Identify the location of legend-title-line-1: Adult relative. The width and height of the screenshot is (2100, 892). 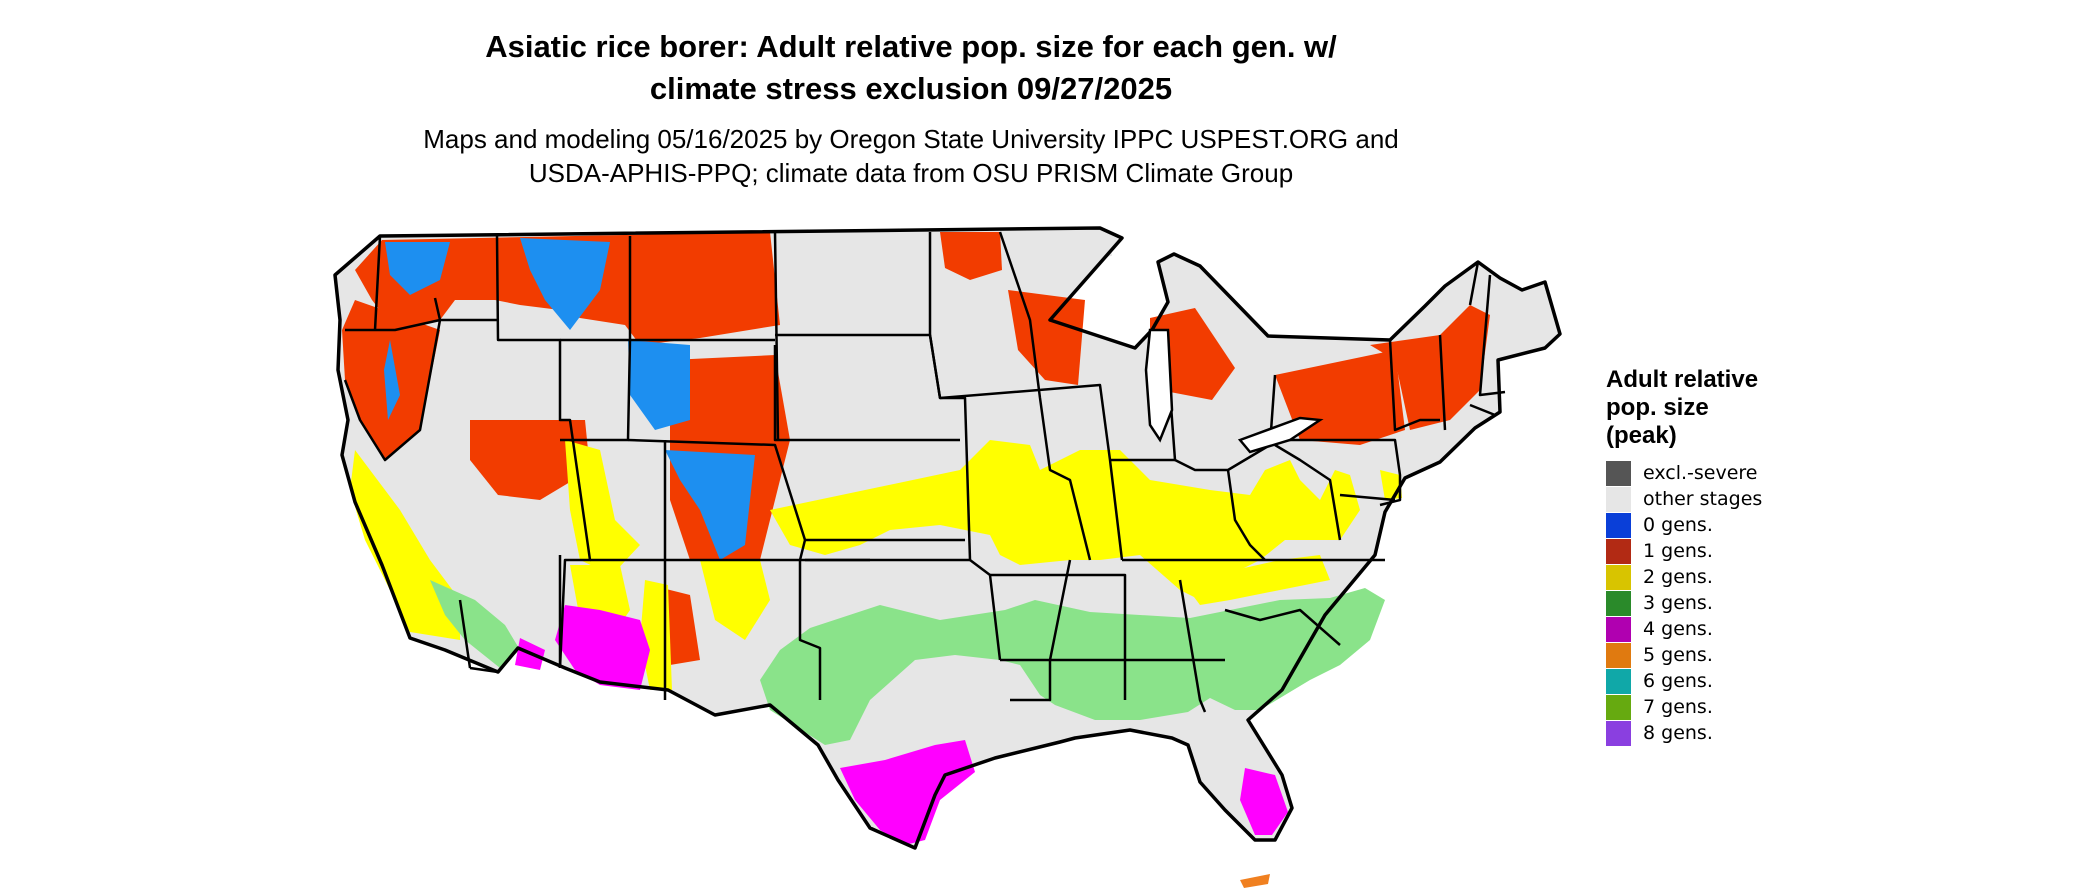
(1682, 379).